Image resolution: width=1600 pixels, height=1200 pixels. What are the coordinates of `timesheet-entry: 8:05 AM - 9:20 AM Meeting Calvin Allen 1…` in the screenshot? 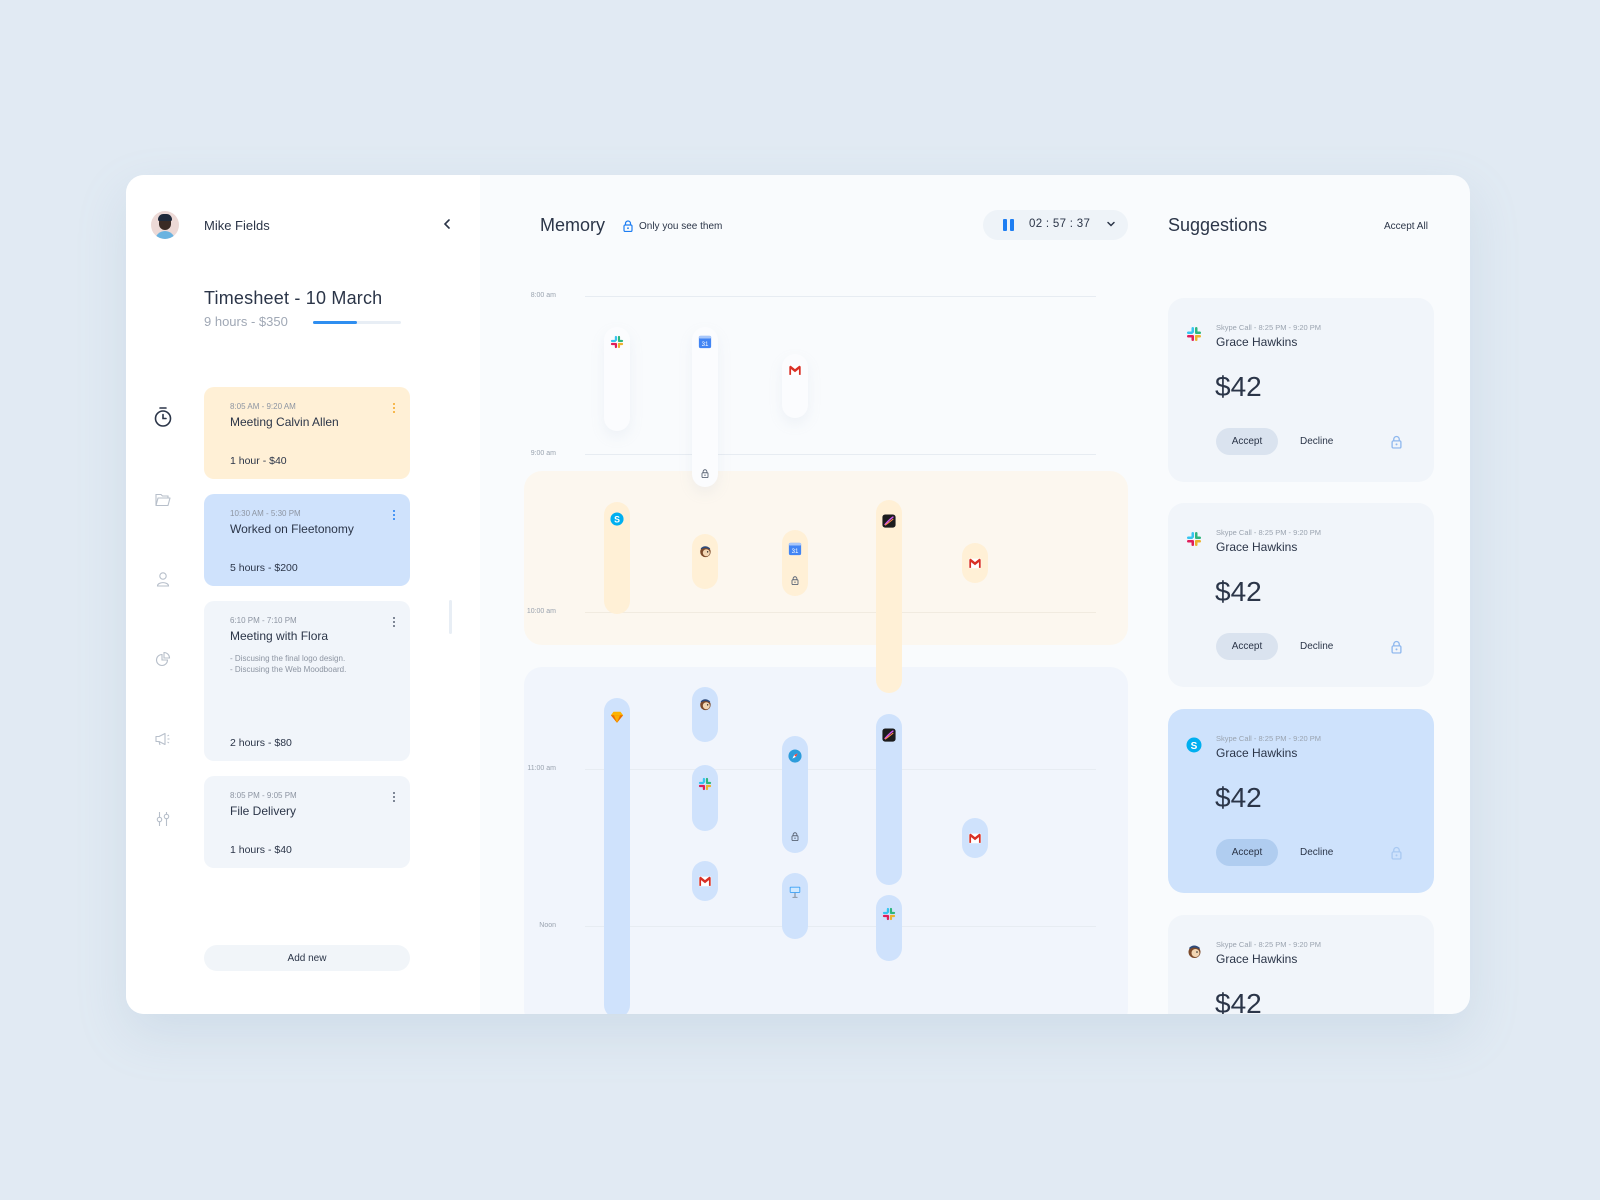 It's located at (307, 433).